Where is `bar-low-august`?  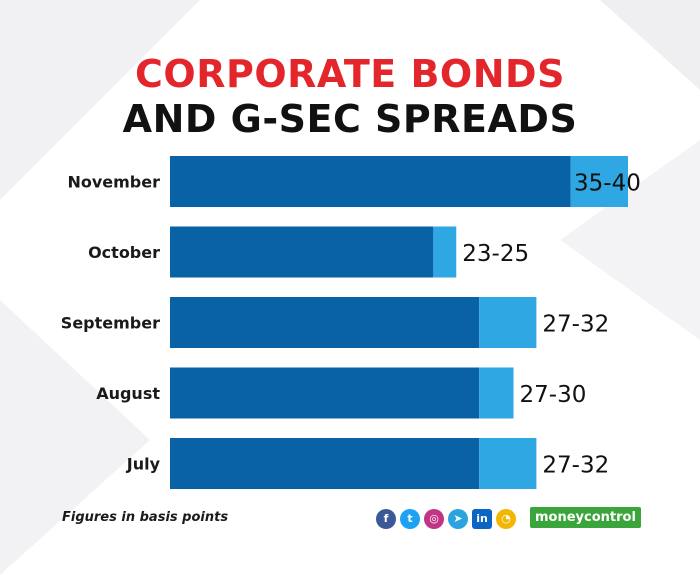
bar-low-august is located at coordinates (325, 393).